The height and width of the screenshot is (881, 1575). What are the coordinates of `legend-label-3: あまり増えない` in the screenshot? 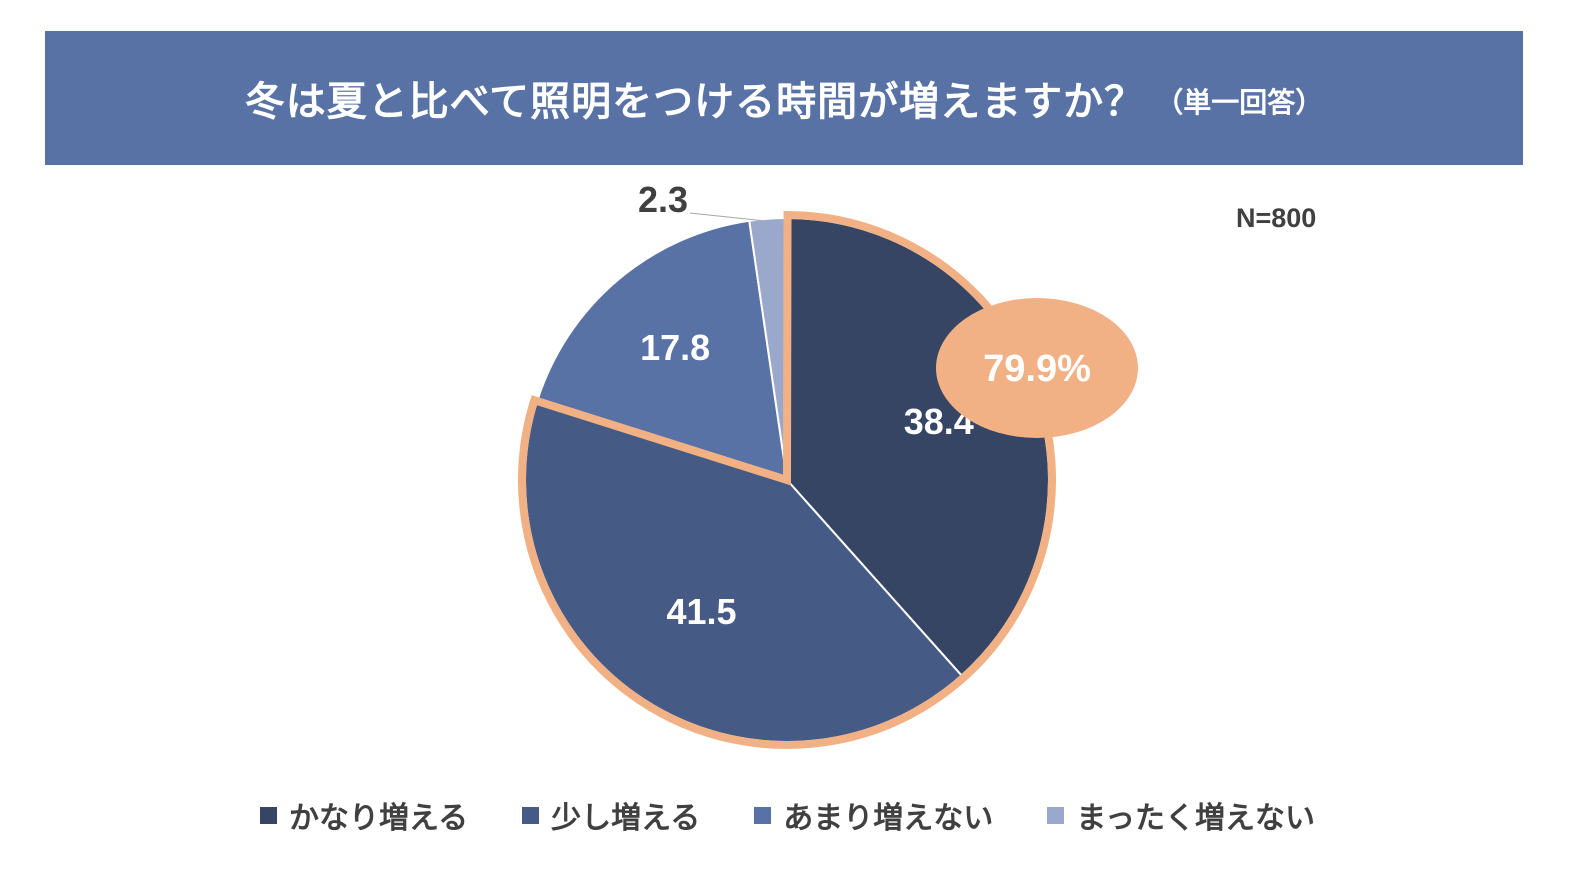 It's located at (888, 818).